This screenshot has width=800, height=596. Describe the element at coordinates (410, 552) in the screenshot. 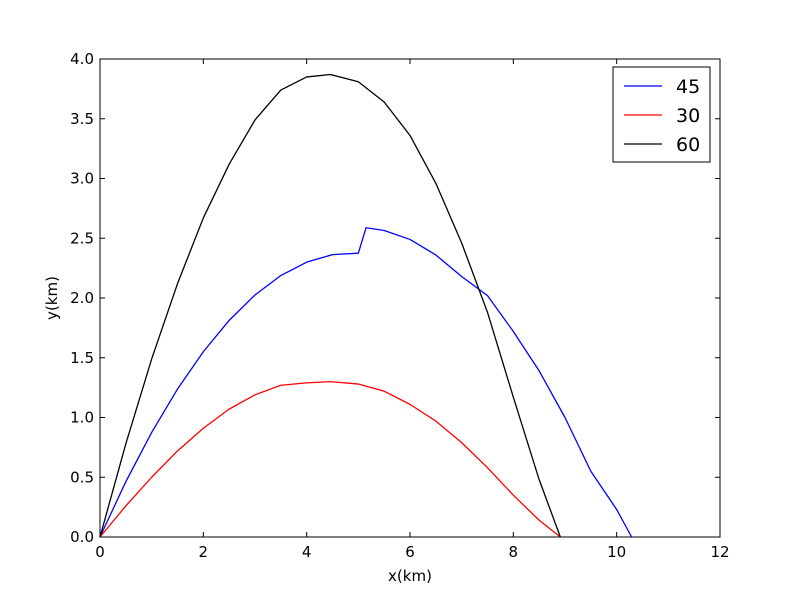

I see `x-tick-label: 6` at that location.